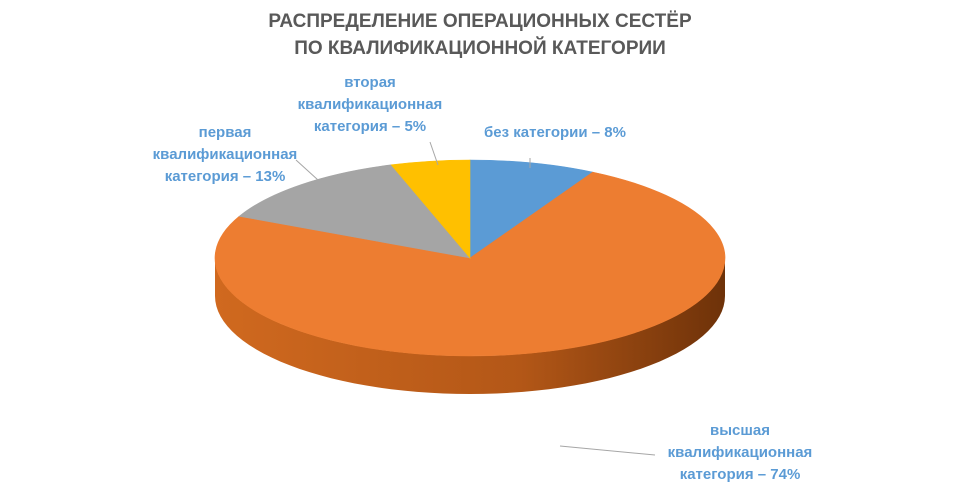 This screenshot has width=960, height=500. What do you see at coordinates (555, 132) in the screenshot?
I see `label-bez-kategorii: без категории – 8%` at bounding box center [555, 132].